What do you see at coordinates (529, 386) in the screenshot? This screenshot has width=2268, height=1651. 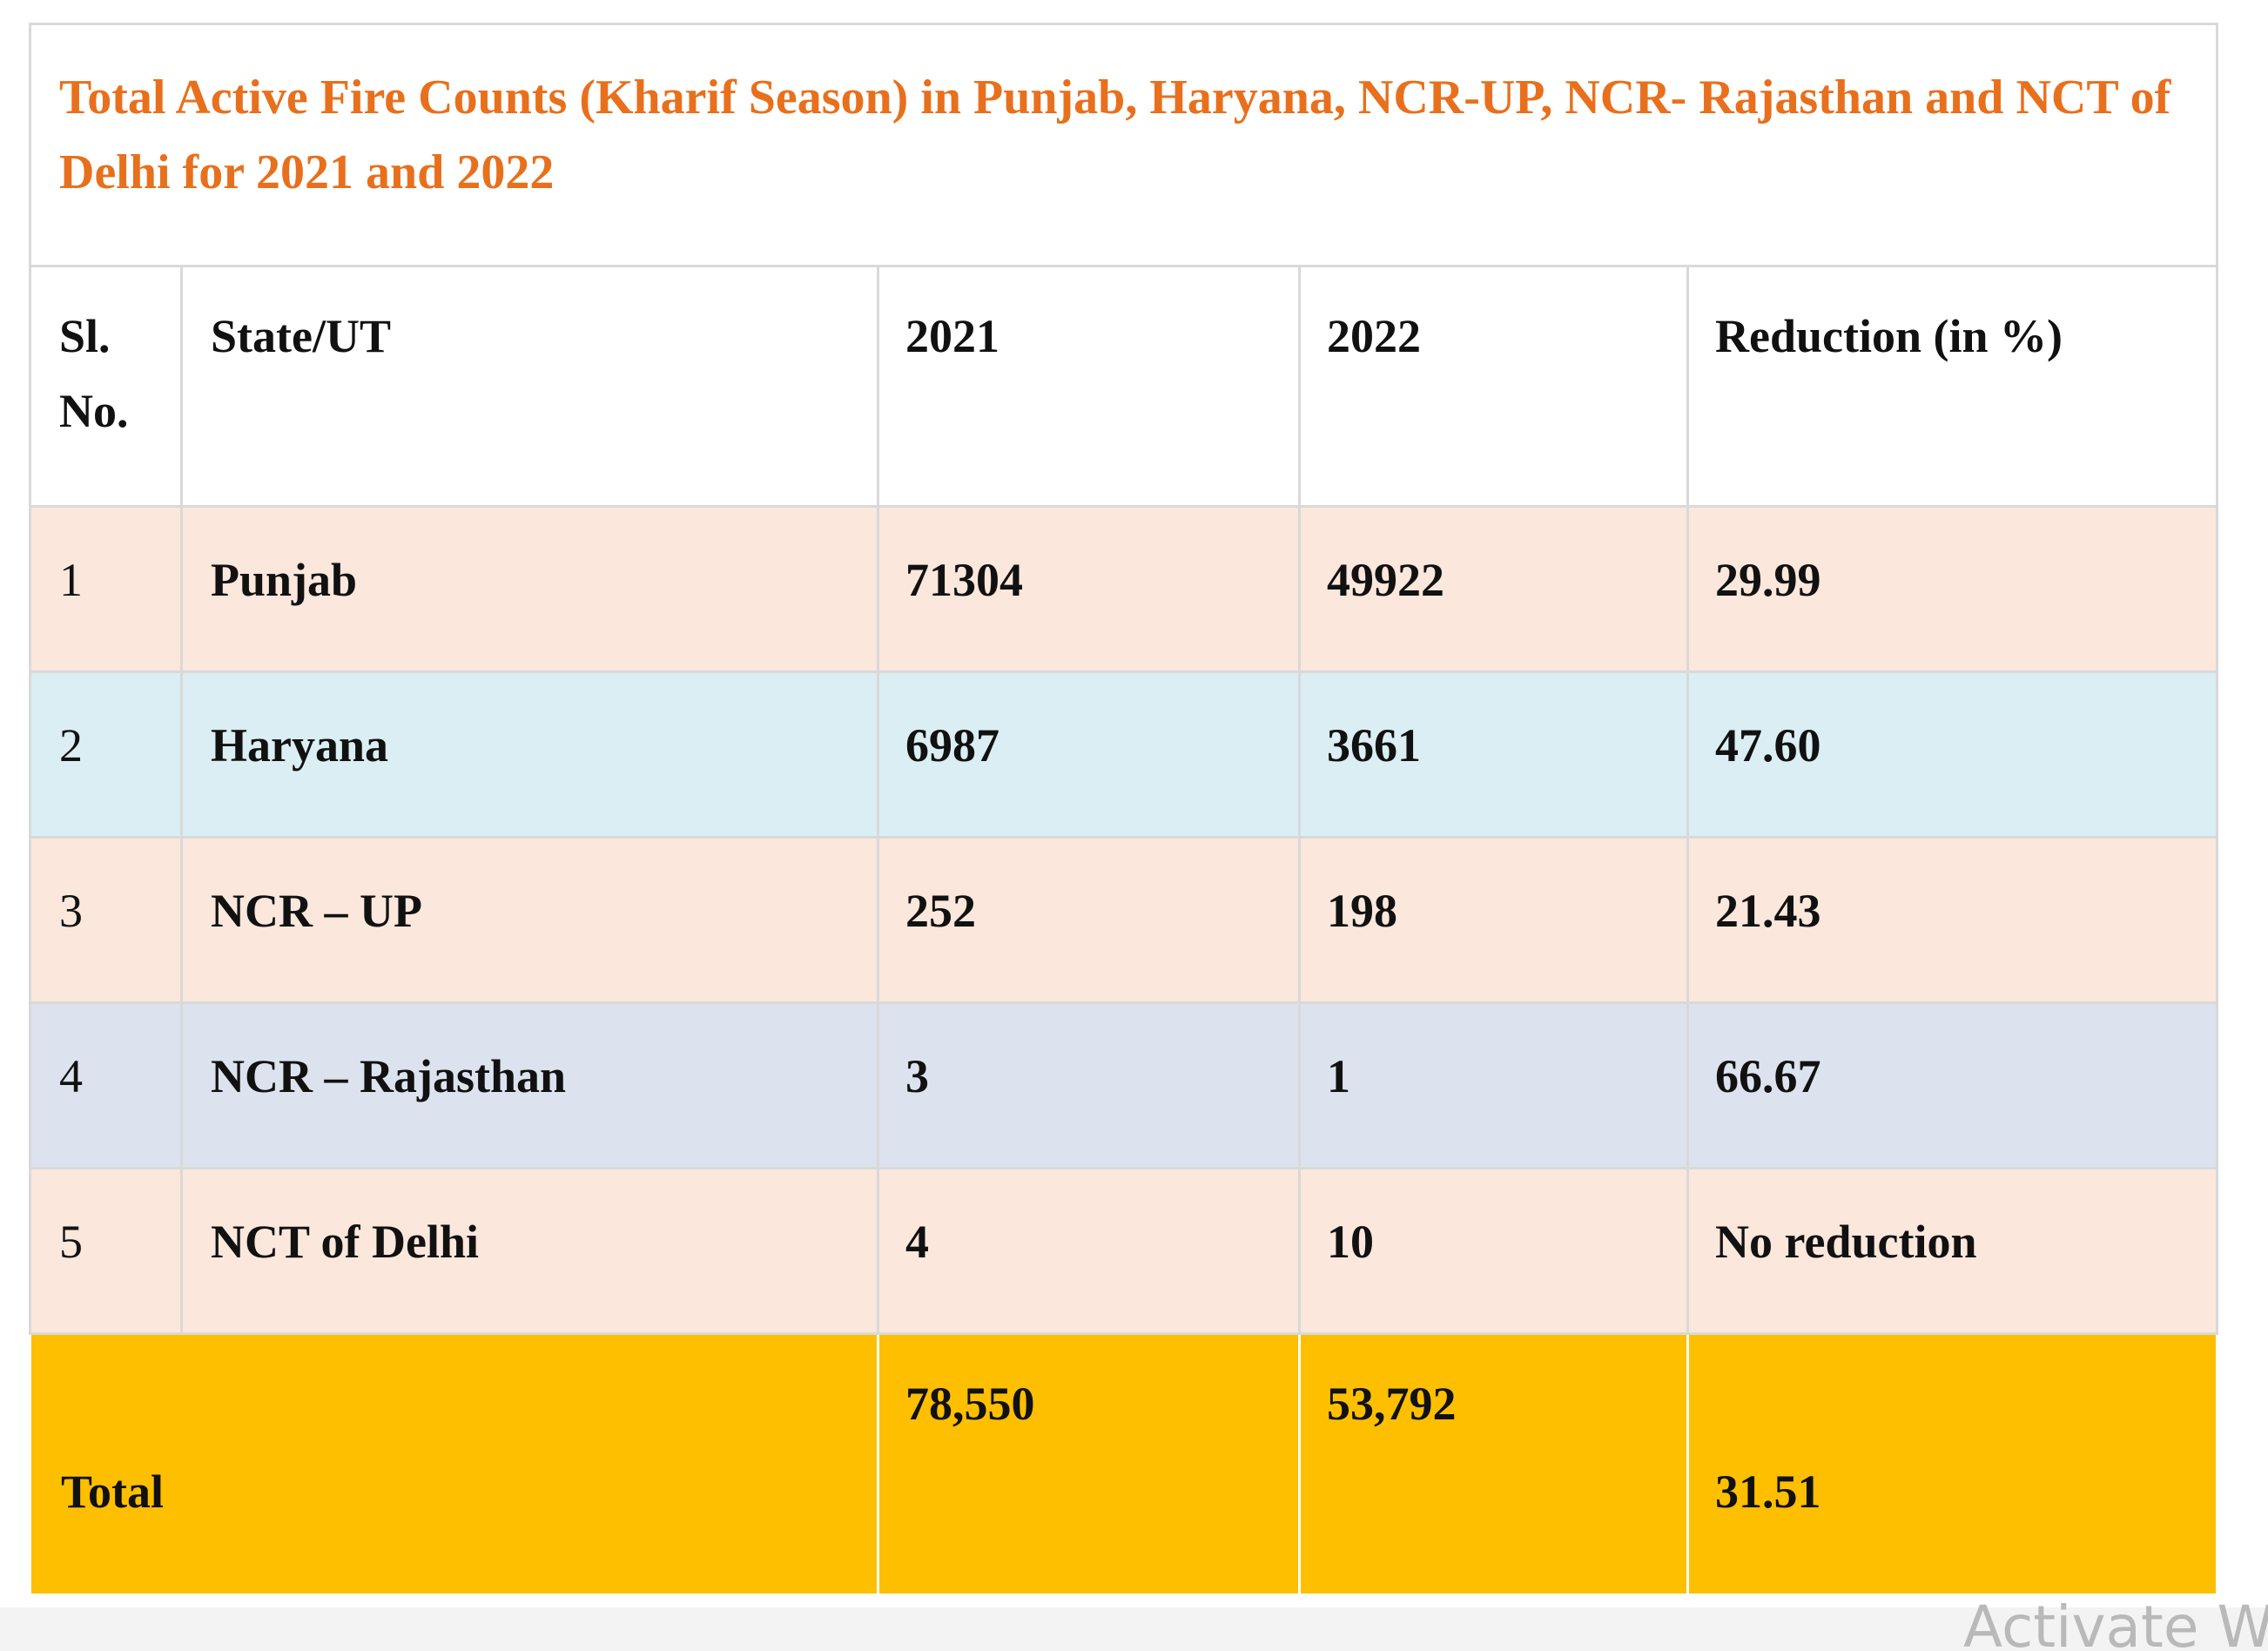 I see `header-state-ut: State/UT` at bounding box center [529, 386].